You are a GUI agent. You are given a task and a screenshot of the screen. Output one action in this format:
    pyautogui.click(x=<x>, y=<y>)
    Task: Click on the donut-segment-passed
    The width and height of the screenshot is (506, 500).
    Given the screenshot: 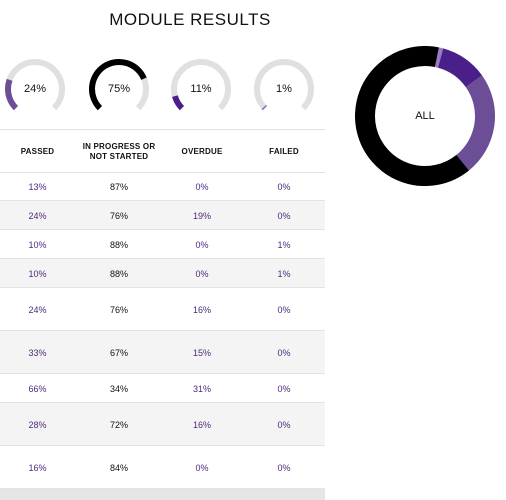 What is the action you would take?
    pyautogui.click(x=475, y=123)
    